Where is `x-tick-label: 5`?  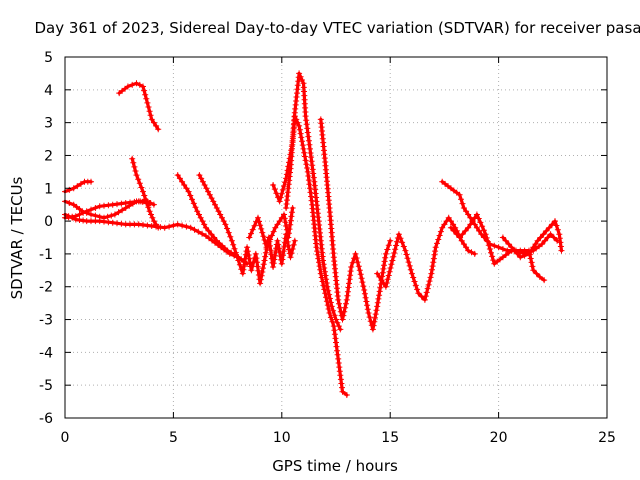 x-tick-label: 5 is located at coordinates (173, 438).